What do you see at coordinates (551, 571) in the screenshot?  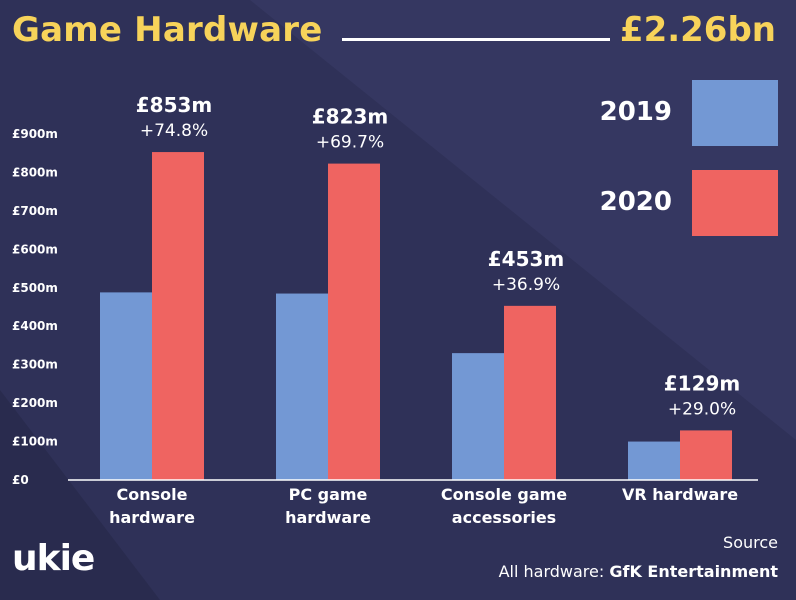 I see `source-prefix: All hardware:` at bounding box center [551, 571].